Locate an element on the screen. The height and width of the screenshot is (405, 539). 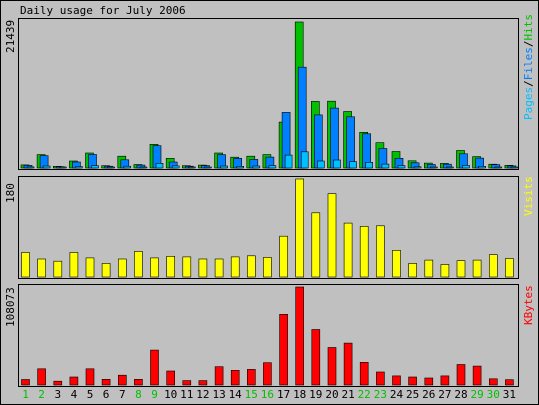
x-label-day-22: 22 is located at coordinates (364, 394).